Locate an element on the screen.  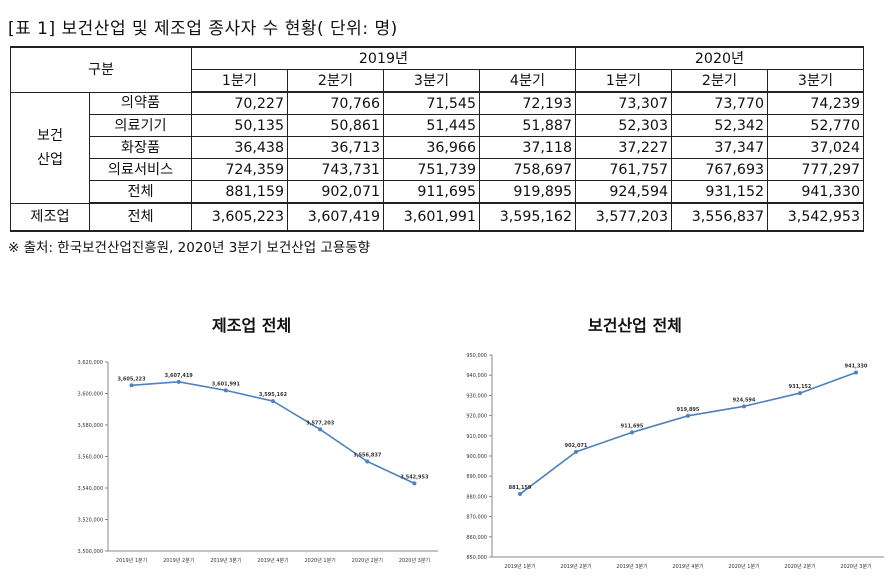
y-tick-label: 930,000 is located at coordinates (476, 396).